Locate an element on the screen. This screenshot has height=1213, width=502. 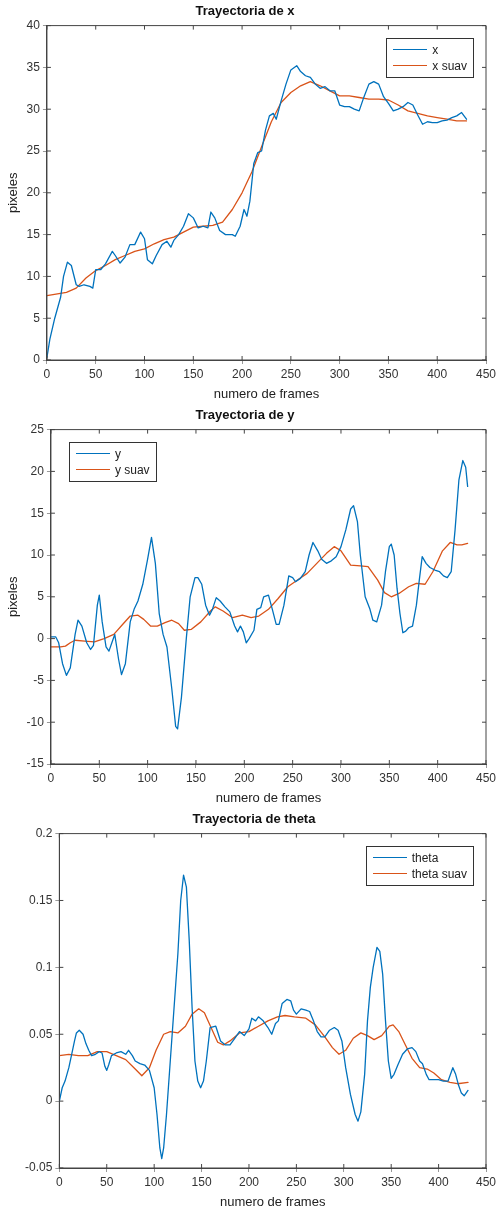
legend-label: theta is located at coordinates (425, 857).